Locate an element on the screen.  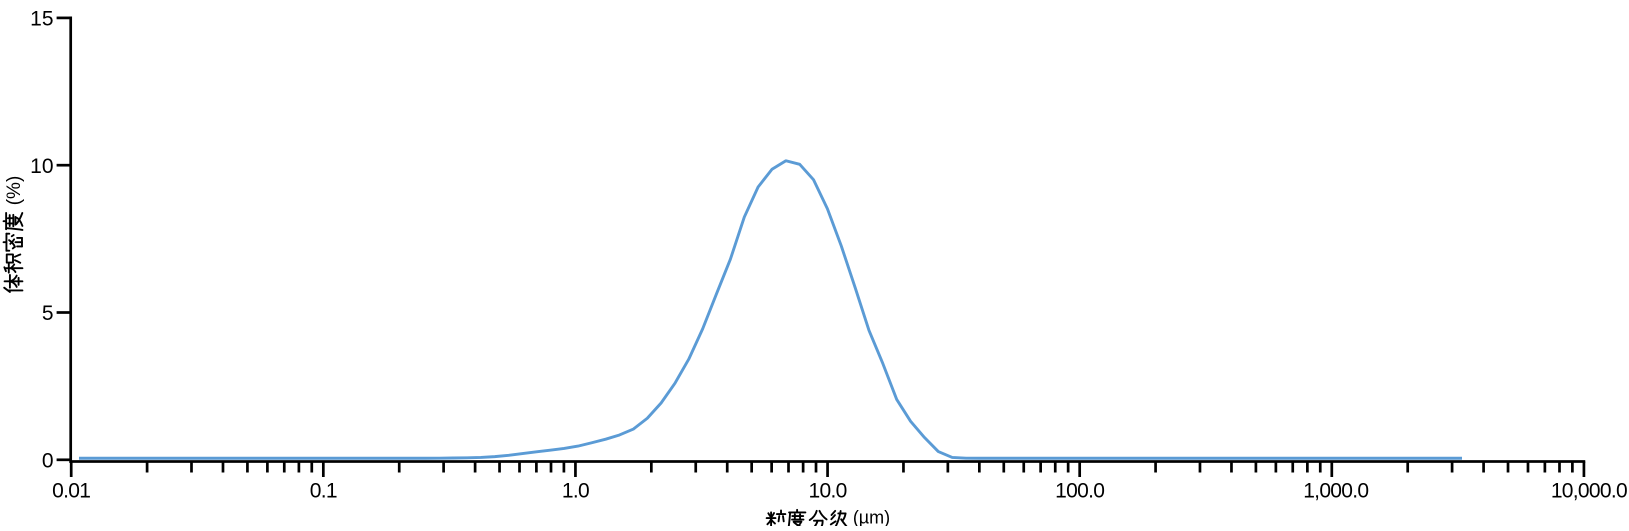
svg-text: (µm) is located at coordinates (871, 517).